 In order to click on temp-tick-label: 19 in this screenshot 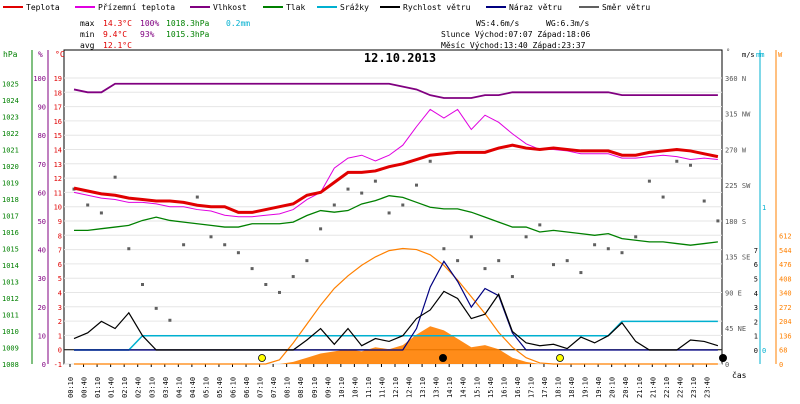, I will do `click(58, 79)`.